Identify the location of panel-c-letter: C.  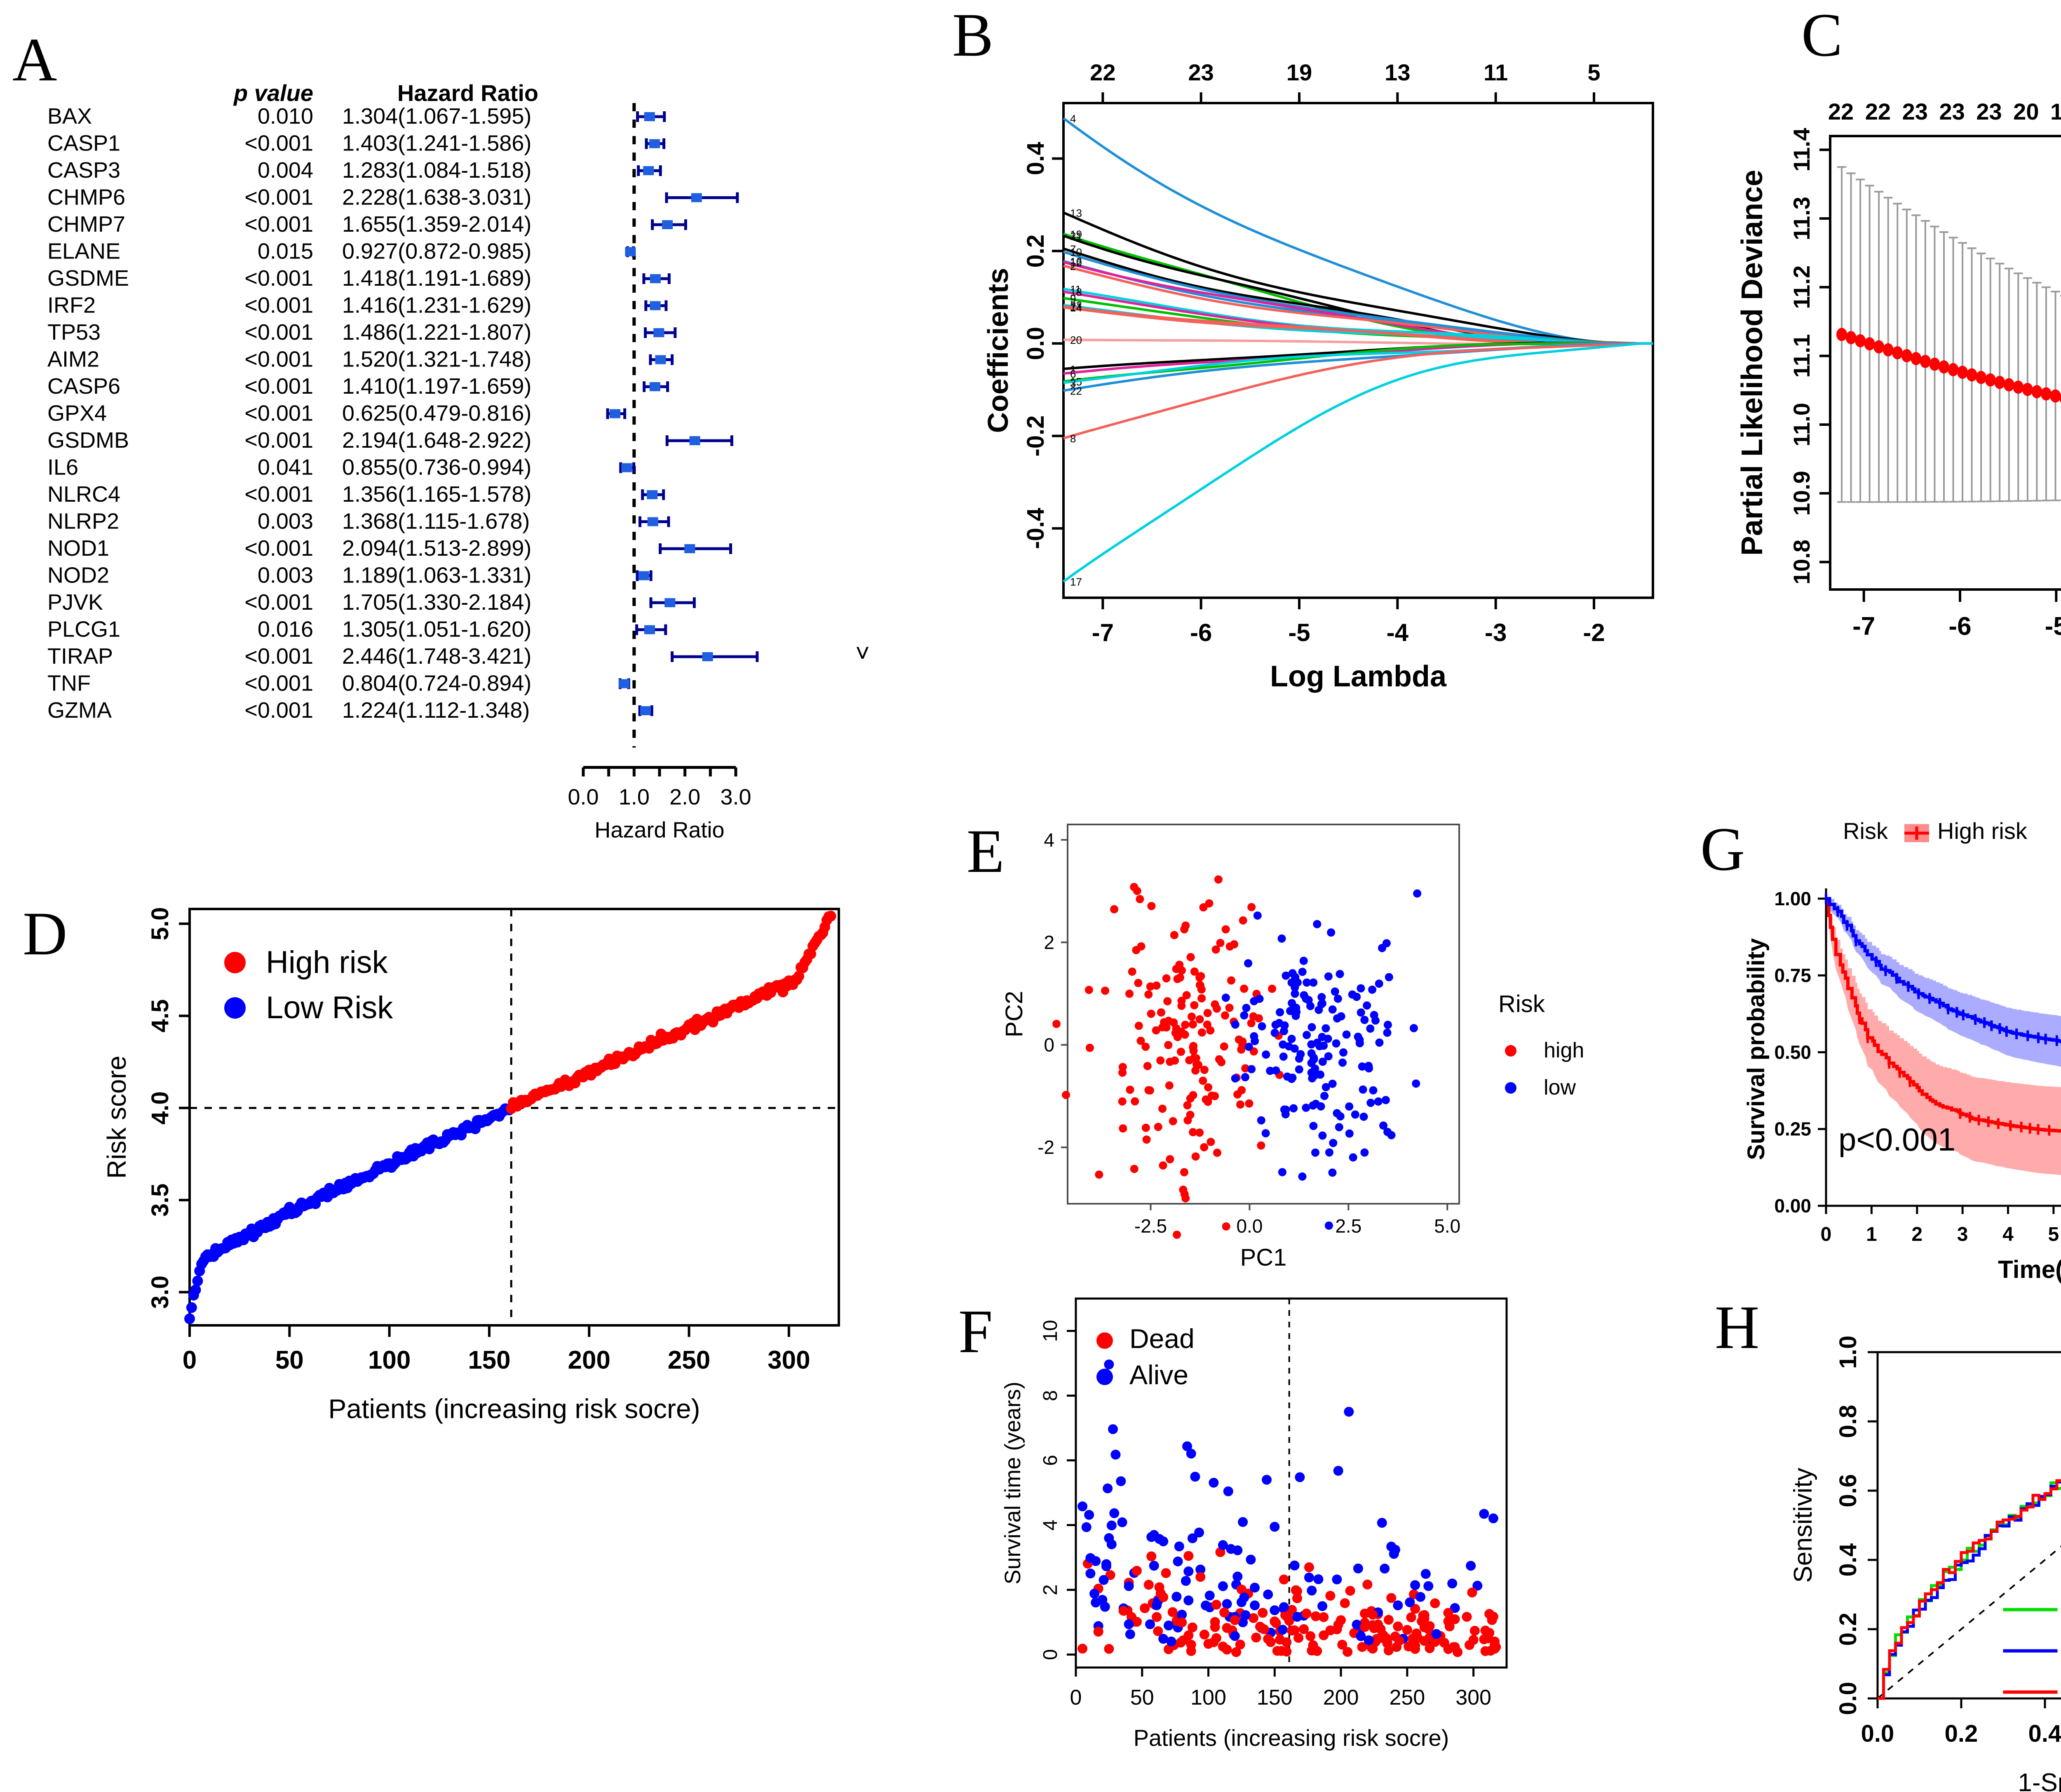
(1822, 35).